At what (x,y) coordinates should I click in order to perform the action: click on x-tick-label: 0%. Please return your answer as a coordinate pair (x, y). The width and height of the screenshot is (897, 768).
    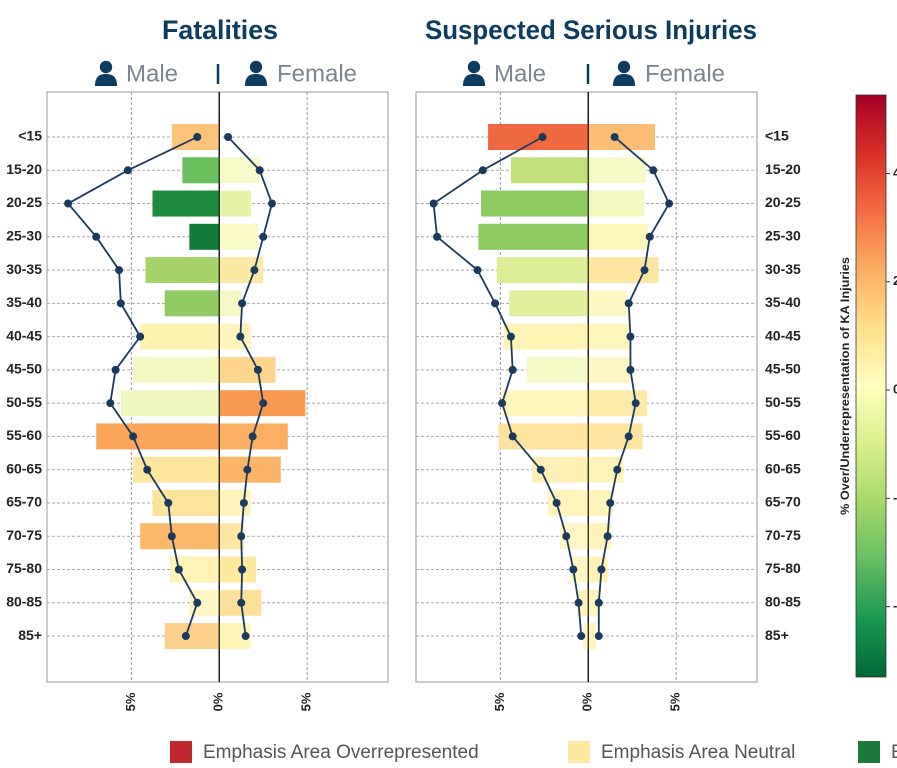
    Looking at the image, I should click on (587, 701).